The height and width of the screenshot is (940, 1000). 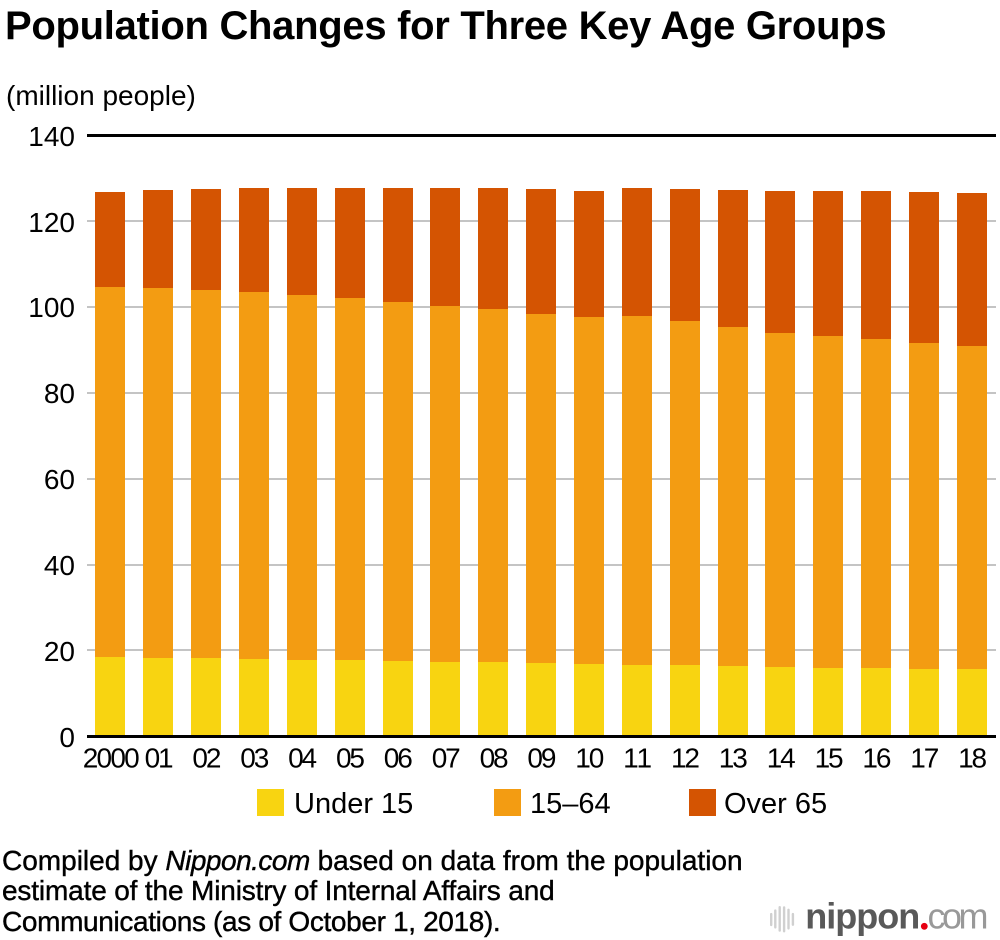 I want to click on svg-text: 11, so click(x=637, y=759).